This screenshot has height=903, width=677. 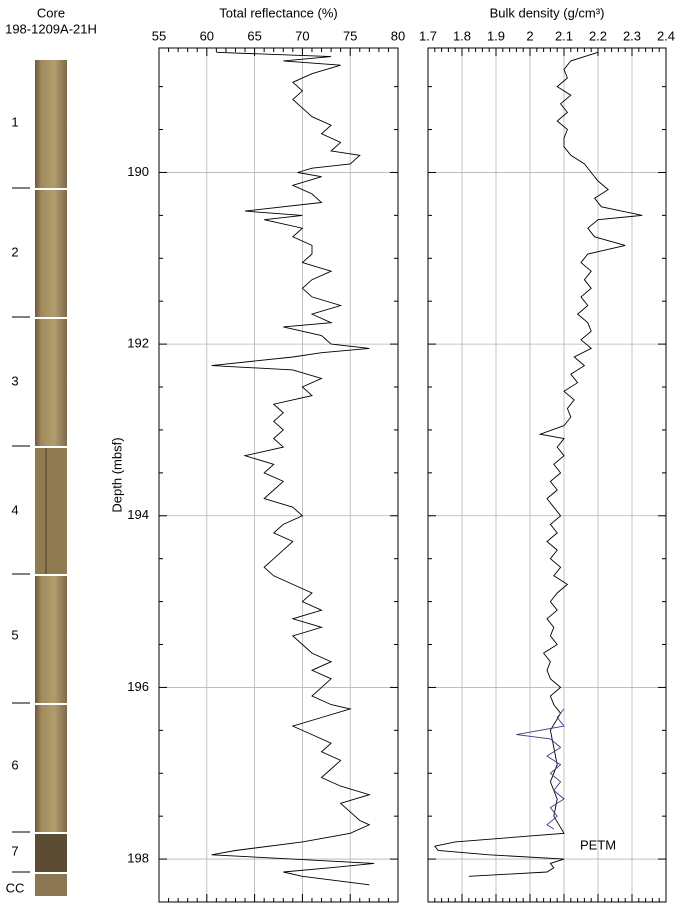 I want to click on y-tick-label: 192, so click(x=138, y=343).